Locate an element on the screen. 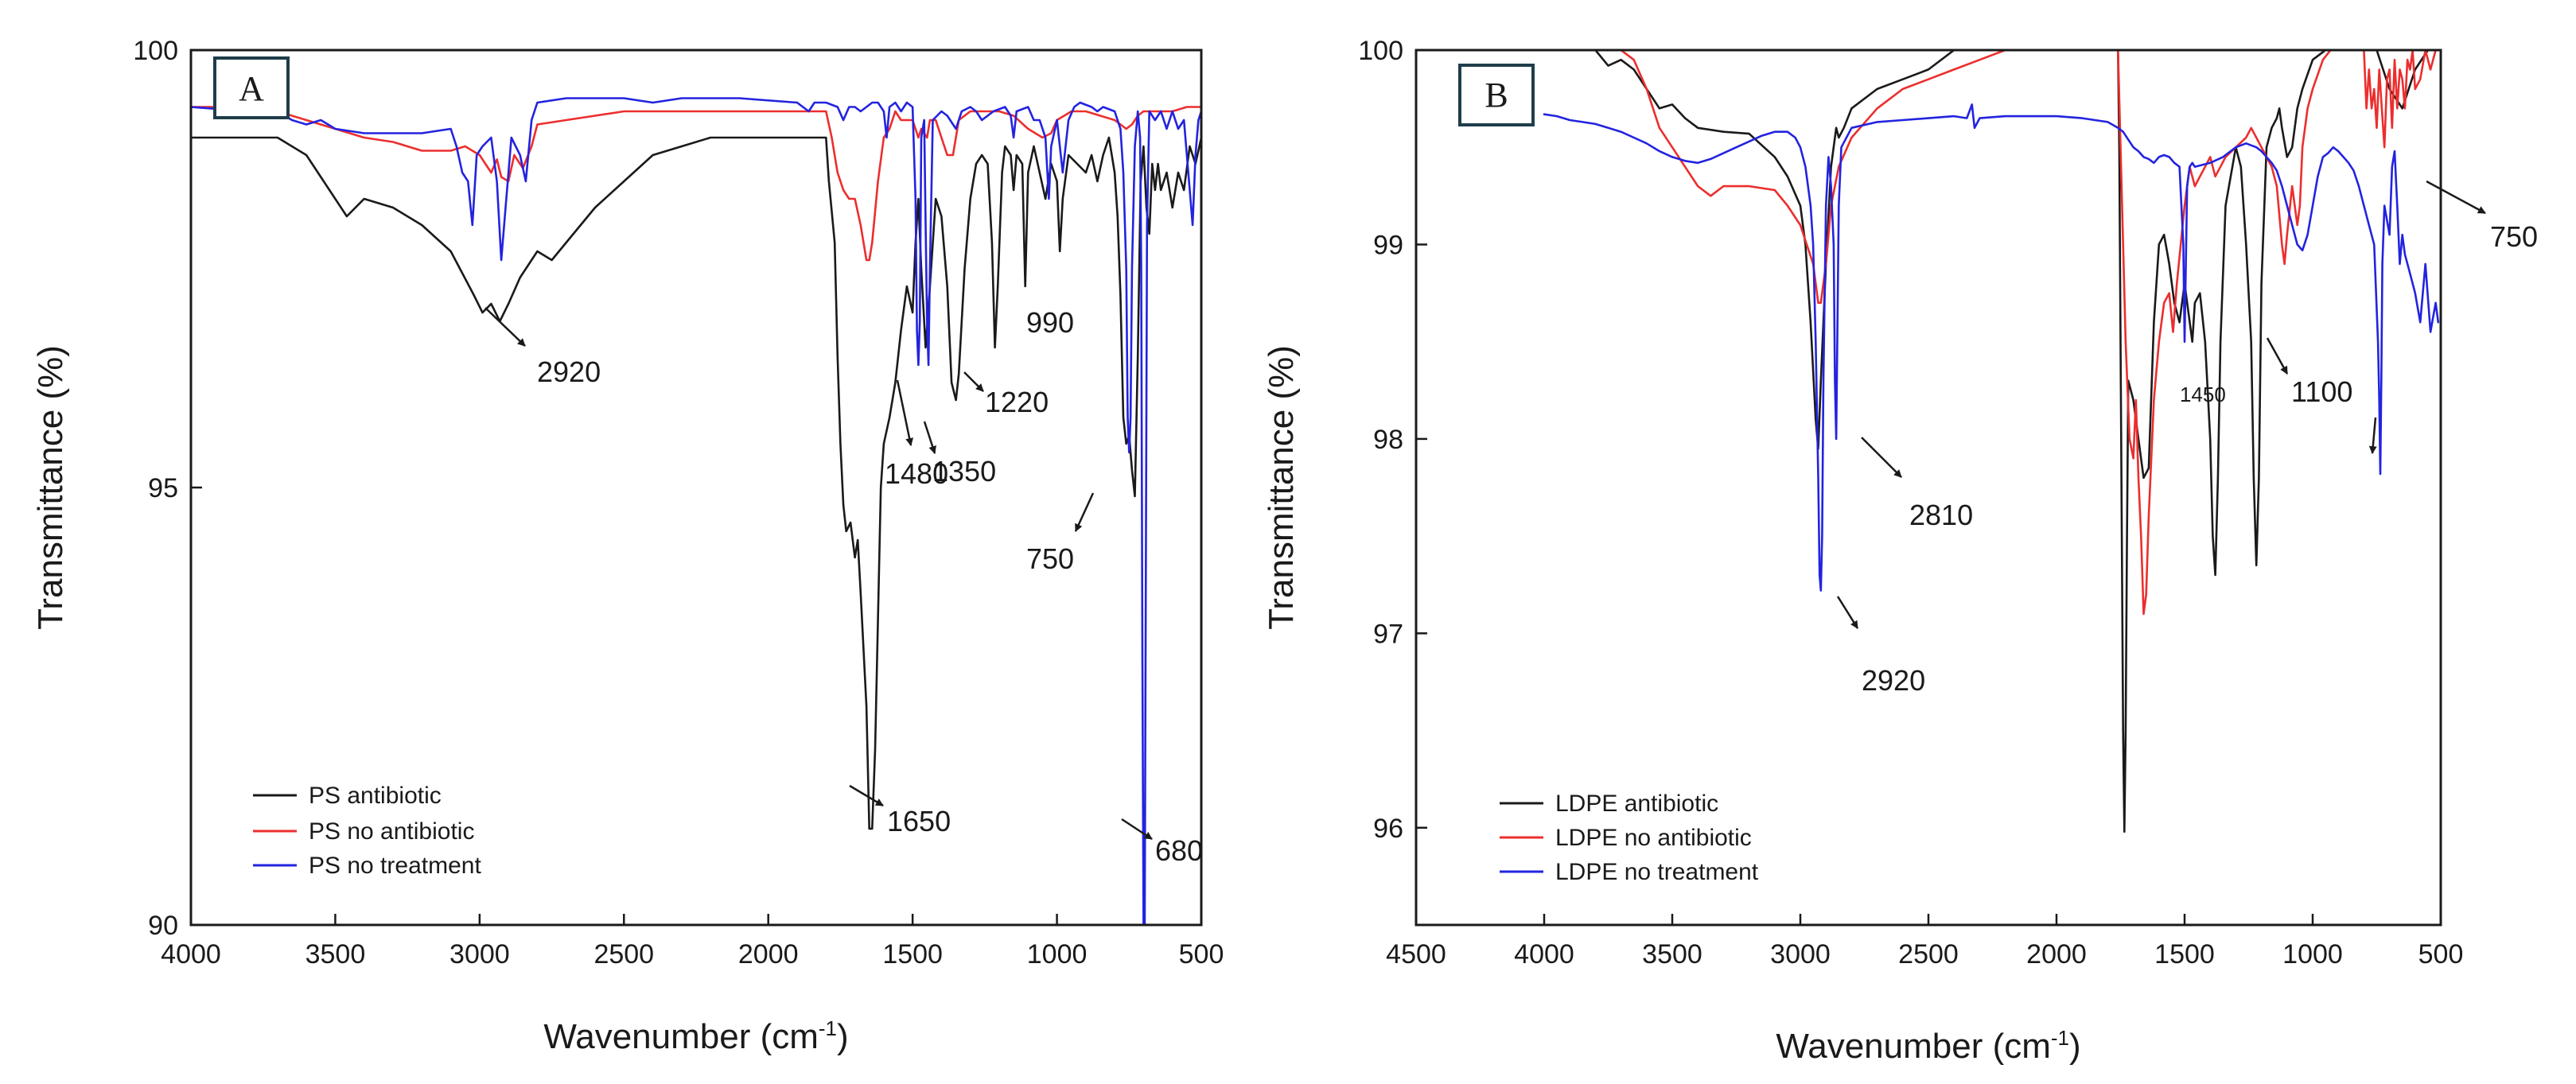  annotation-label: 1350 is located at coordinates (964, 471).